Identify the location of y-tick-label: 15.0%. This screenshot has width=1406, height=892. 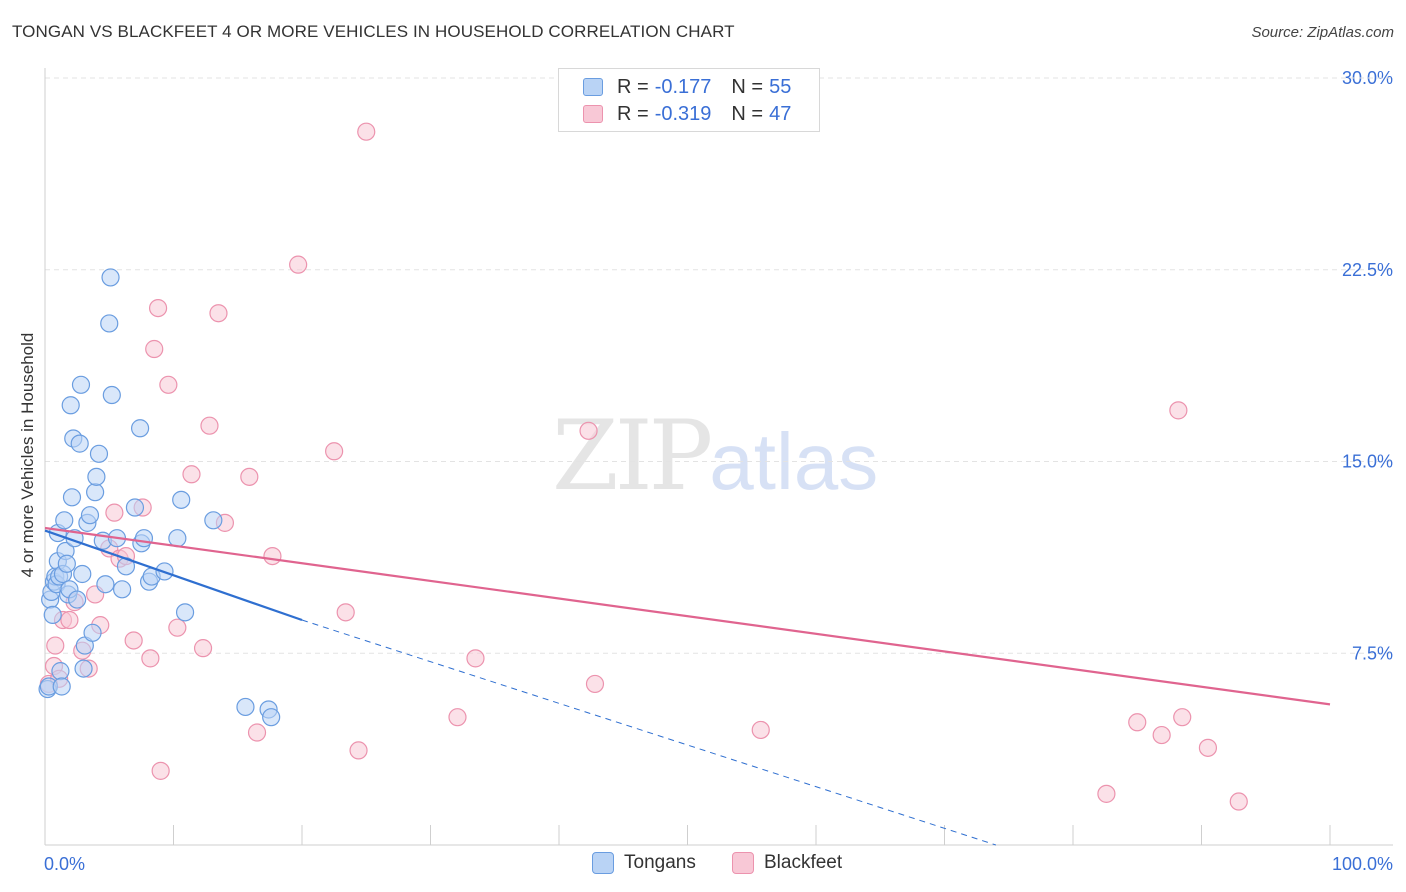
(1367, 462).